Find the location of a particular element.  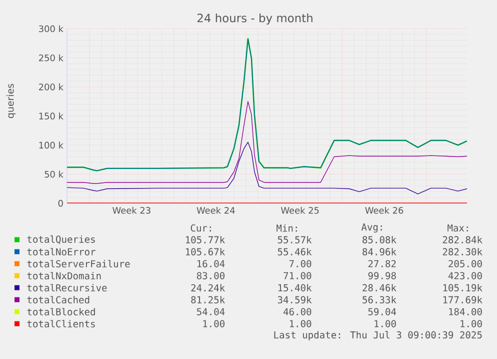

y-tick-label: 250 k is located at coordinates (51, 58).